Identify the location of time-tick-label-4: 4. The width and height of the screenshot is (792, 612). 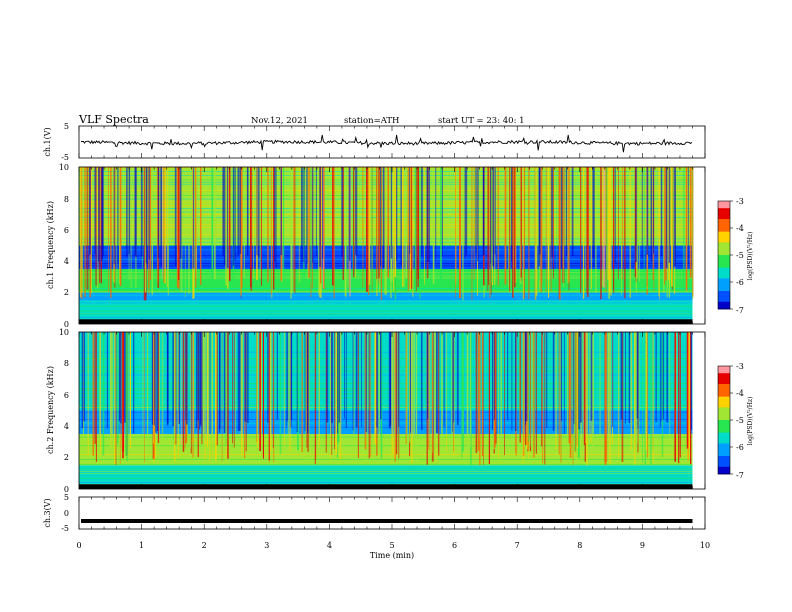
(329, 545).